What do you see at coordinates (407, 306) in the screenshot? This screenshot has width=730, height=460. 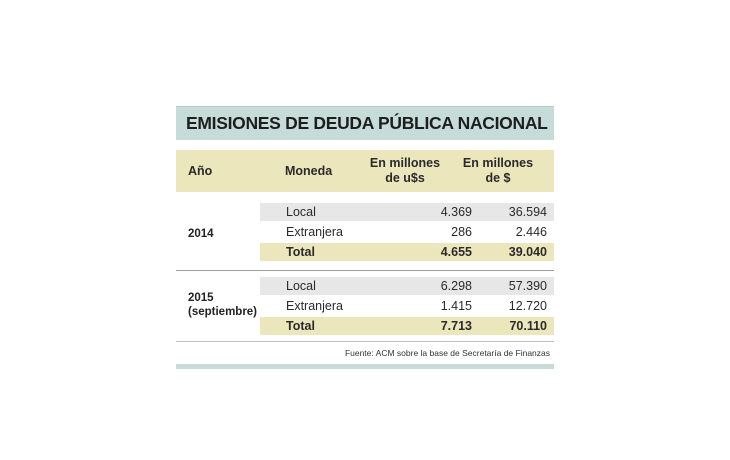 I see `table-row: Extranjera 1.415 12.720` at bounding box center [407, 306].